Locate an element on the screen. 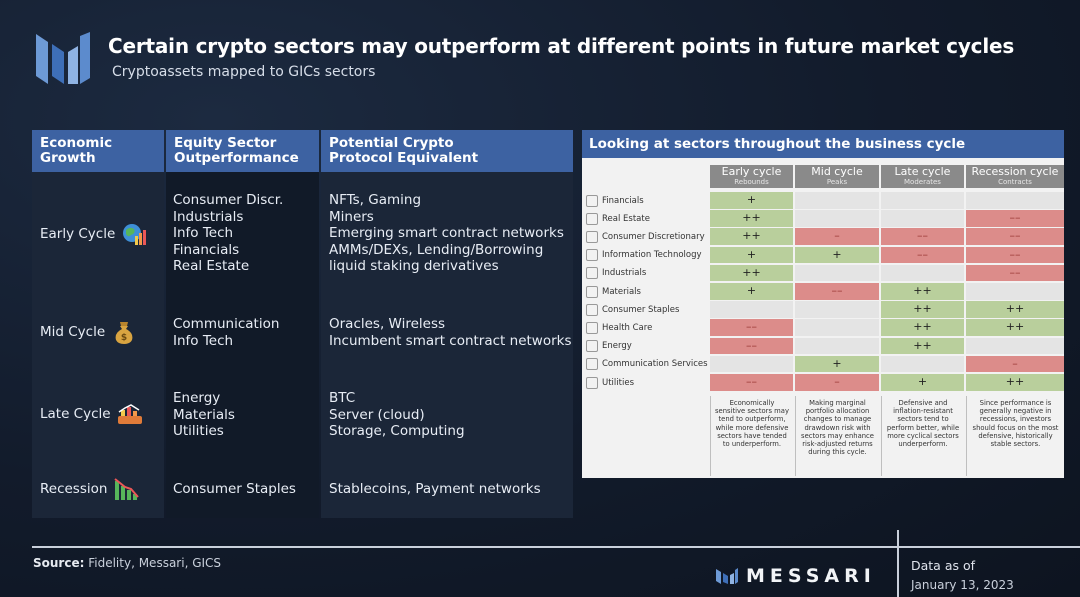 The image size is (1080, 597). column-economic-growth: Early Cycle Mid Cycle $ Late Cycle is located at coordinates (98, 345).